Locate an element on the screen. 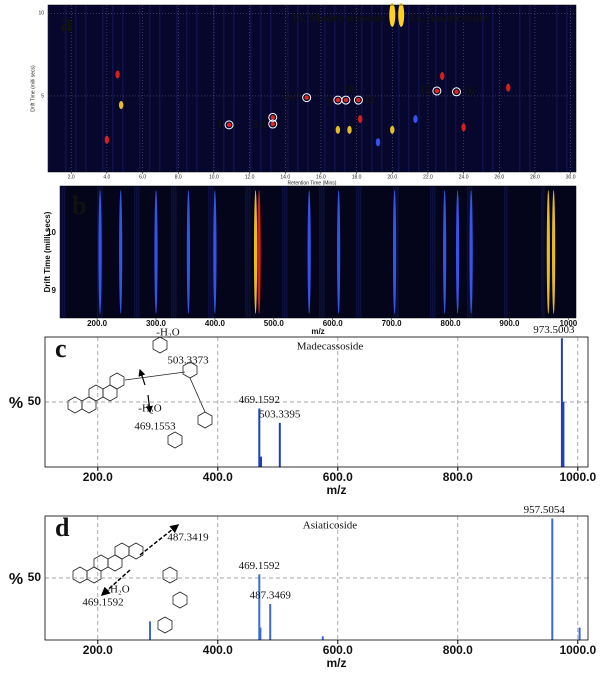  compound-label: 16 is located at coordinates (468, 91).